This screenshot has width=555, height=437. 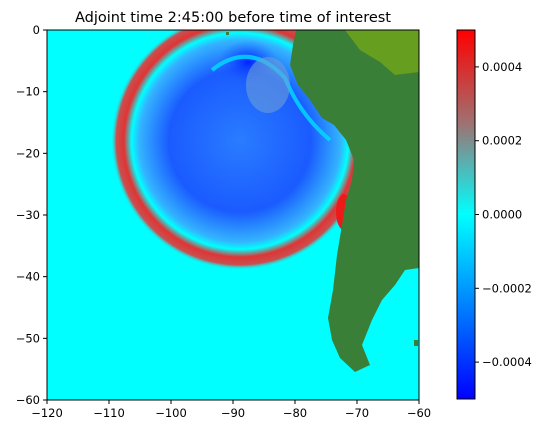 What do you see at coordinates (28, 338) in the screenshot?
I see `y-tick-label: −50` at bounding box center [28, 338].